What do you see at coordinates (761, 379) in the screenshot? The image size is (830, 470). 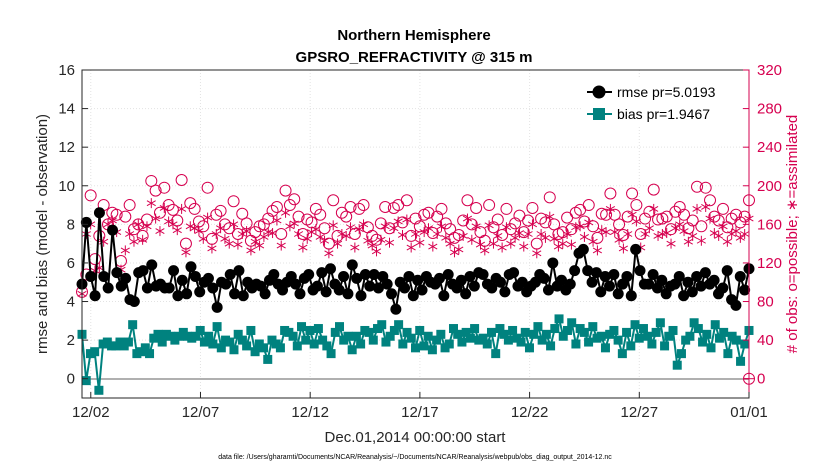 I see `y2-tick-label: 0` at bounding box center [761, 379].